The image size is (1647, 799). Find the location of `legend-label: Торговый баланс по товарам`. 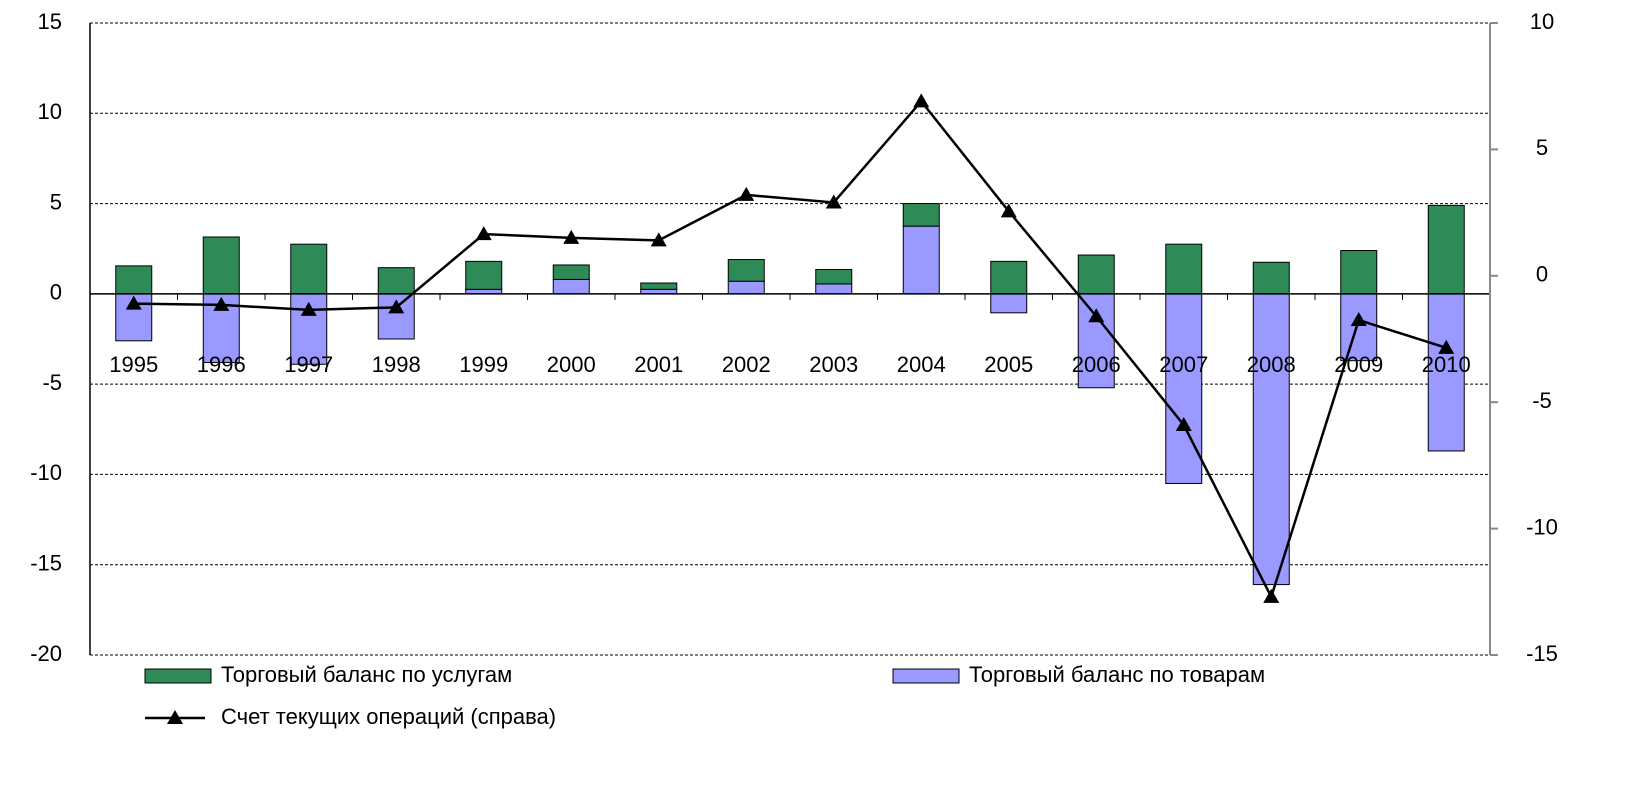

legend-label: Торговый баланс по товарам is located at coordinates (1117, 674).